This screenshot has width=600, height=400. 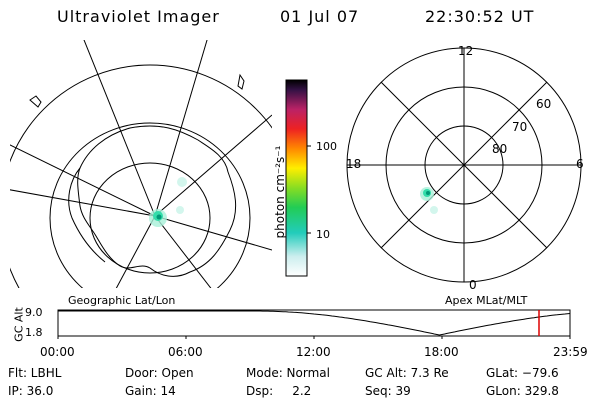 What do you see at coordinates (57, 352) in the screenshot?
I see `x-tick-0: 00:00` at bounding box center [57, 352].